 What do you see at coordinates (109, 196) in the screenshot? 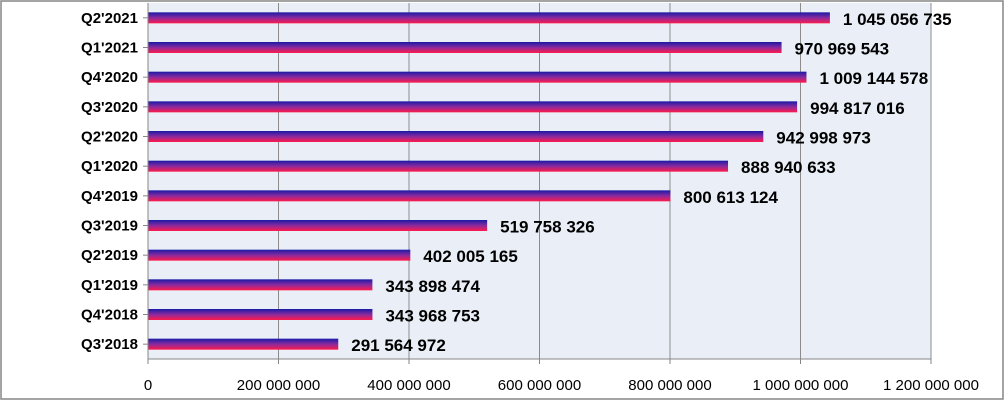
I see `category-label: Q4'2019` at bounding box center [109, 196].